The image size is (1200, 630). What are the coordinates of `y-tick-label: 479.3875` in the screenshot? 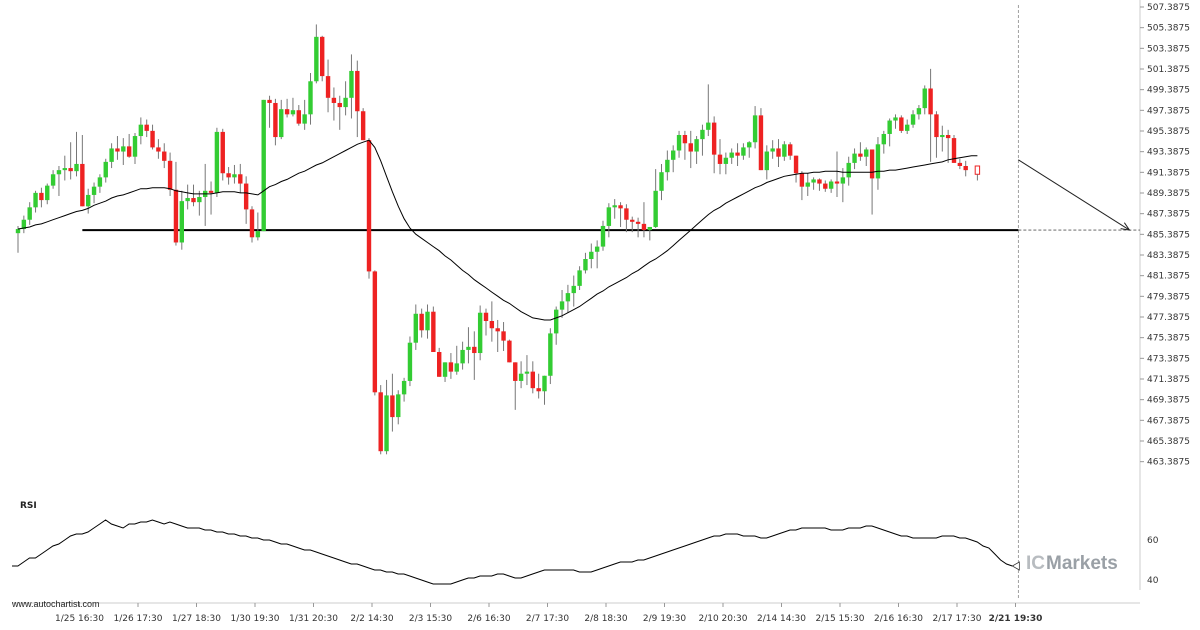 It's located at (1168, 297).